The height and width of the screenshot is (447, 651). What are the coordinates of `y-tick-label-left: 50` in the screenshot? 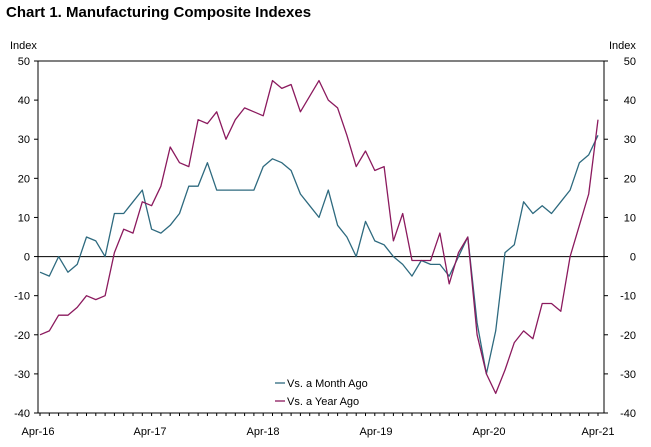 It's located at (24, 62).